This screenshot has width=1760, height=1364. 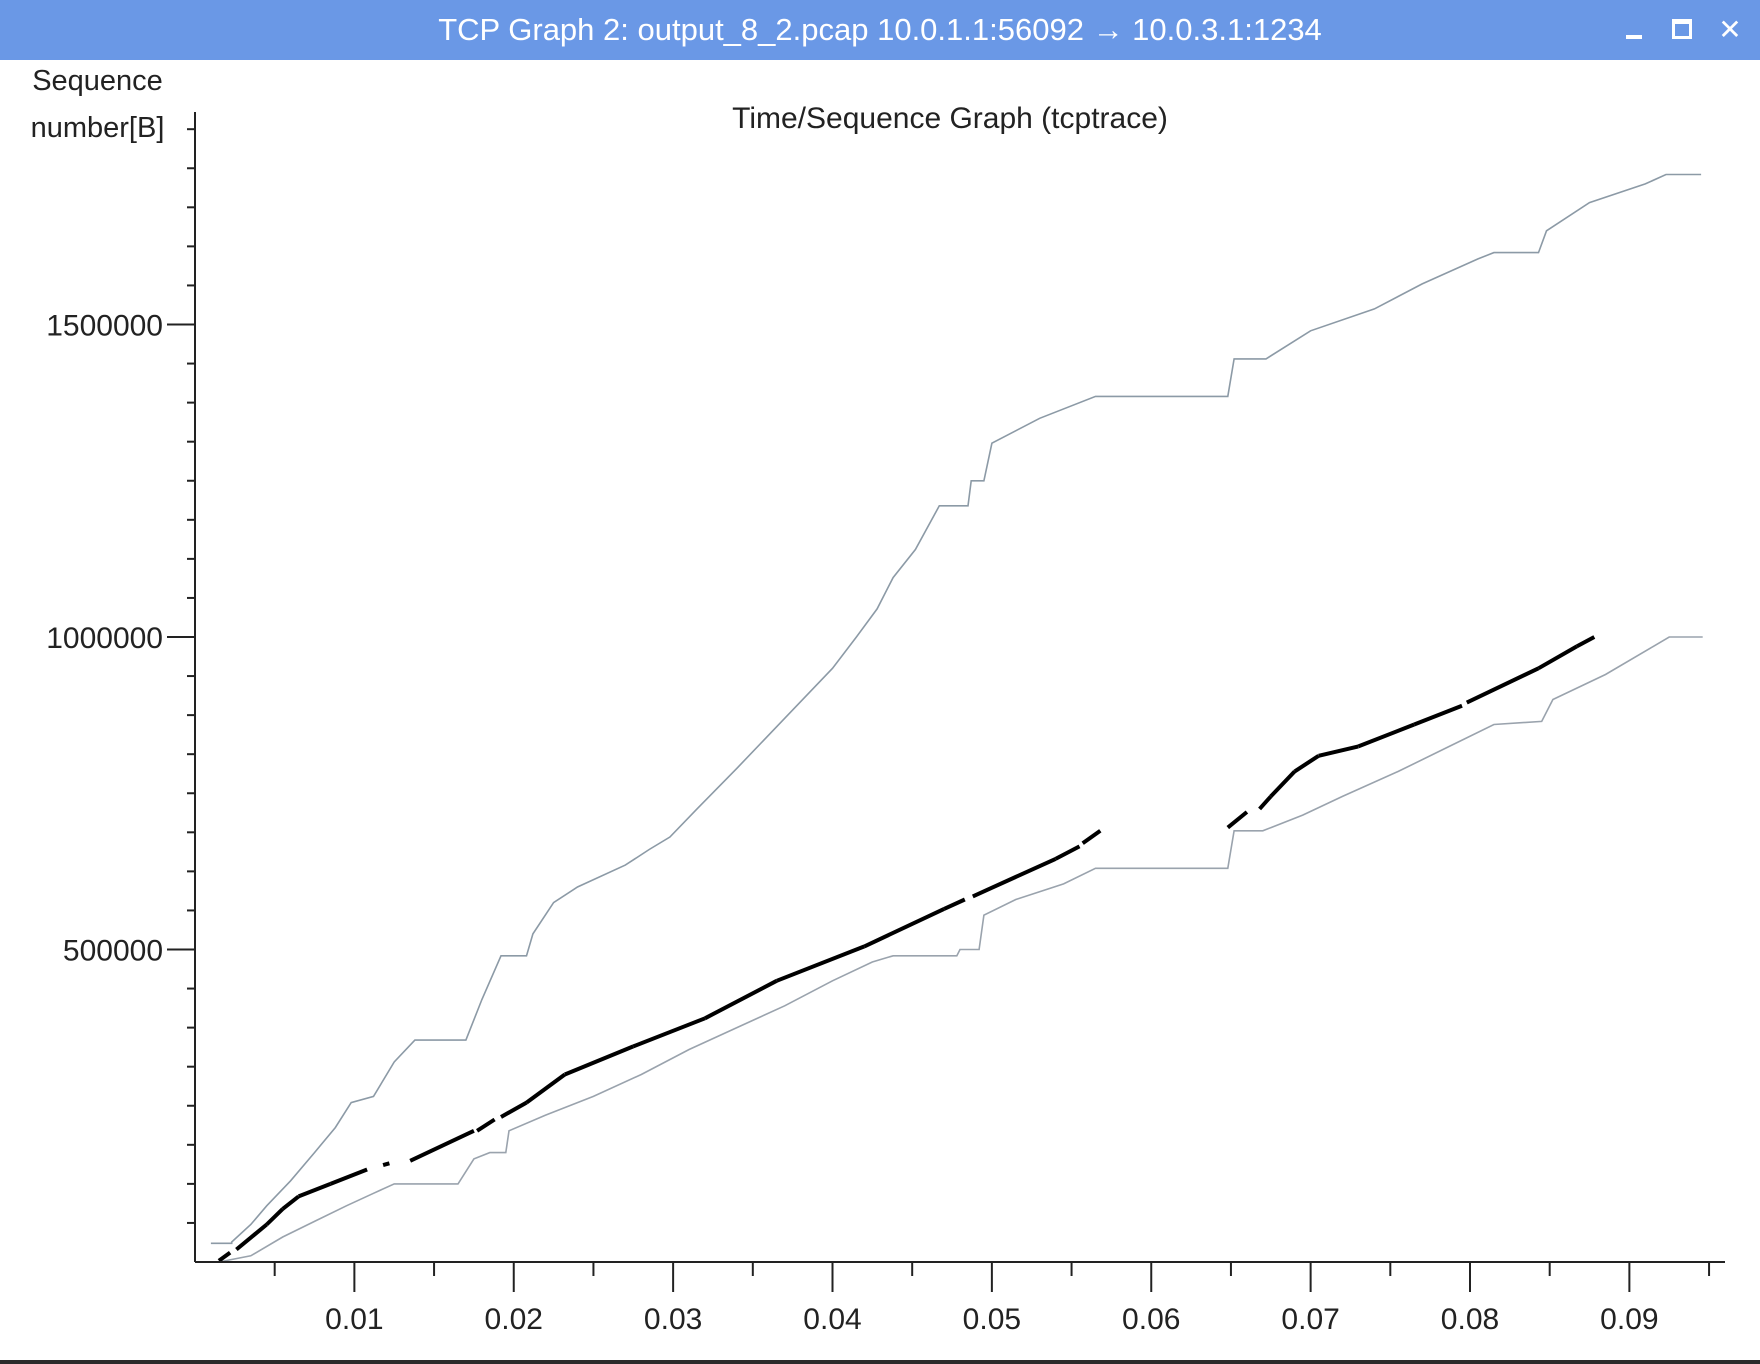 What do you see at coordinates (950, 118) in the screenshot?
I see `chart-title: Time/Sequence Graph (tcptrace)` at bounding box center [950, 118].